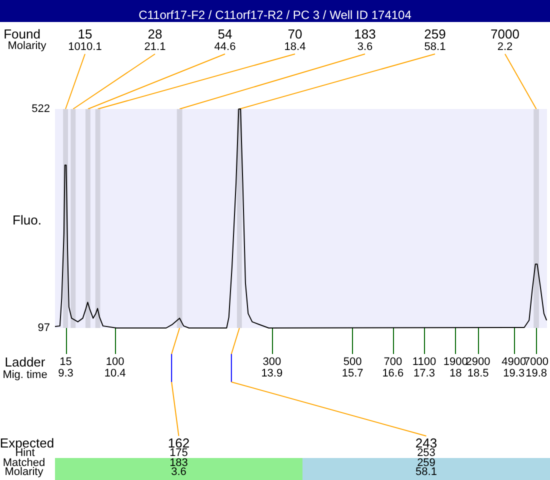 The image size is (550, 480). Describe the element at coordinates (505, 47) in the screenshot. I see `text: 2.2` at that location.